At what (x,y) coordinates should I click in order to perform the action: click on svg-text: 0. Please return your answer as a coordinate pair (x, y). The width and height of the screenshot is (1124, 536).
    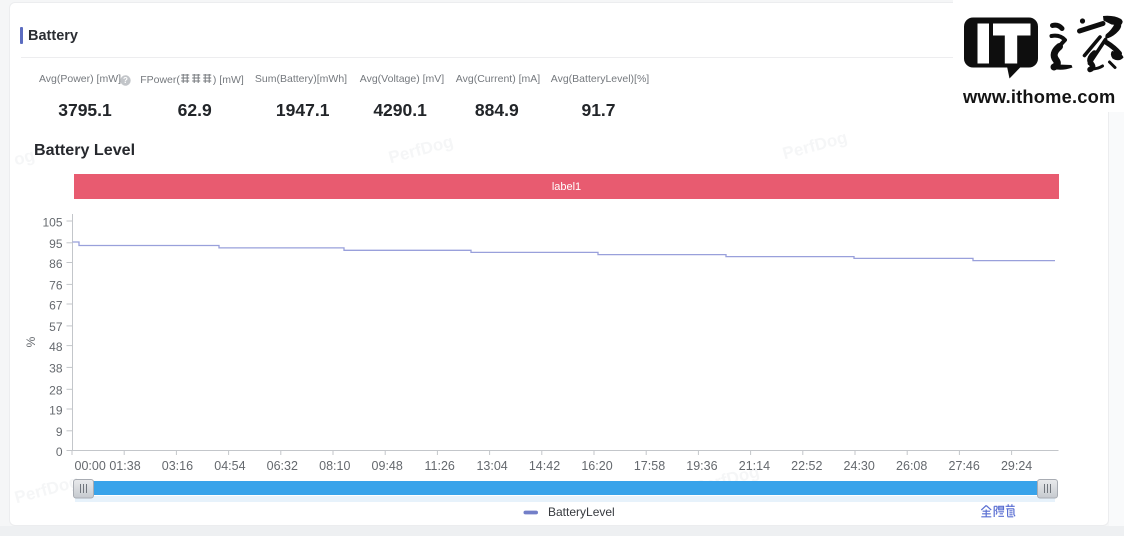
    Looking at the image, I should click on (59, 452).